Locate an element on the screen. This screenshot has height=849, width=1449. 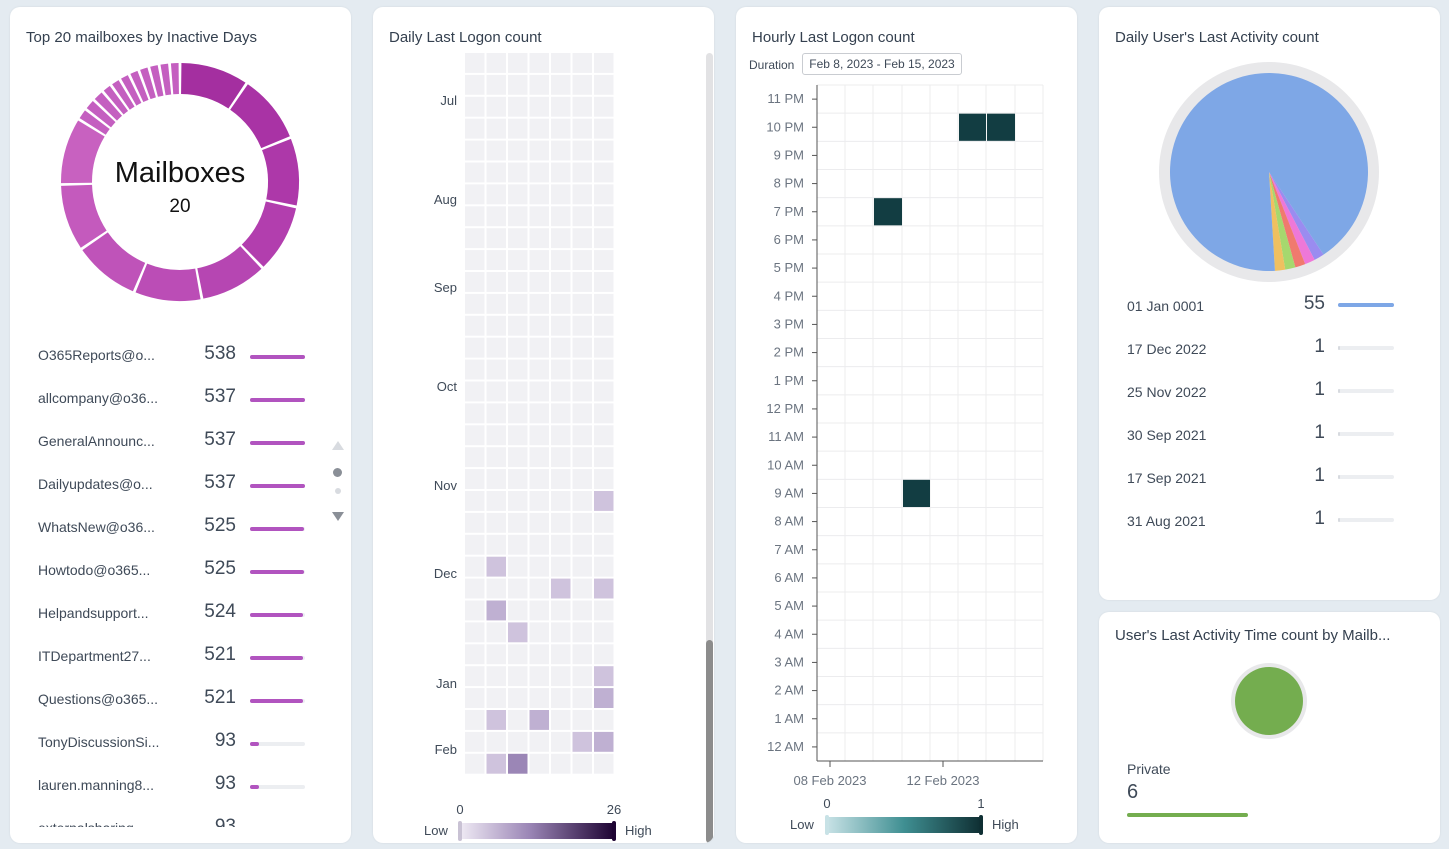
mailbox-row: externalsharing... 93 is located at coordinates (180, 821).